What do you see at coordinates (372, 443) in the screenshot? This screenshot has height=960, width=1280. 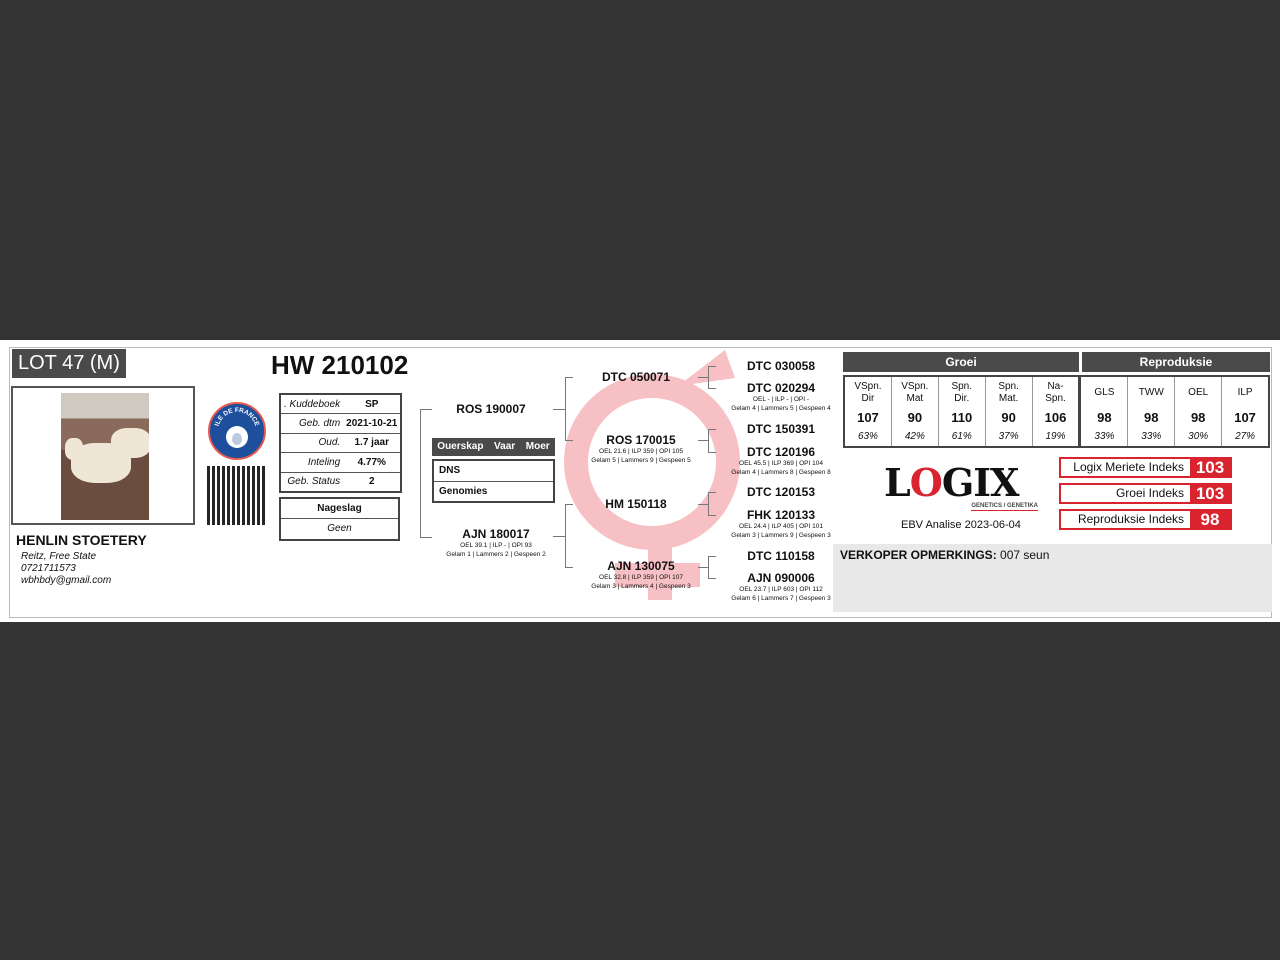 I see `info-value: 1.7 jaar` at bounding box center [372, 443].